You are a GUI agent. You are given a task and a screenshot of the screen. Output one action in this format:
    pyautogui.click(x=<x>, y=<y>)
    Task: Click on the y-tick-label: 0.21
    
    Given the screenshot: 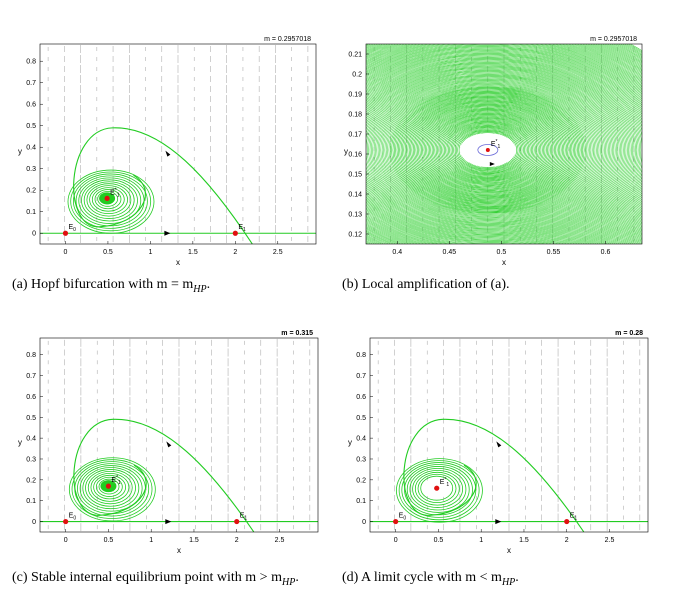 What is the action you would take?
    pyautogui.click(x=355, y=55)
    